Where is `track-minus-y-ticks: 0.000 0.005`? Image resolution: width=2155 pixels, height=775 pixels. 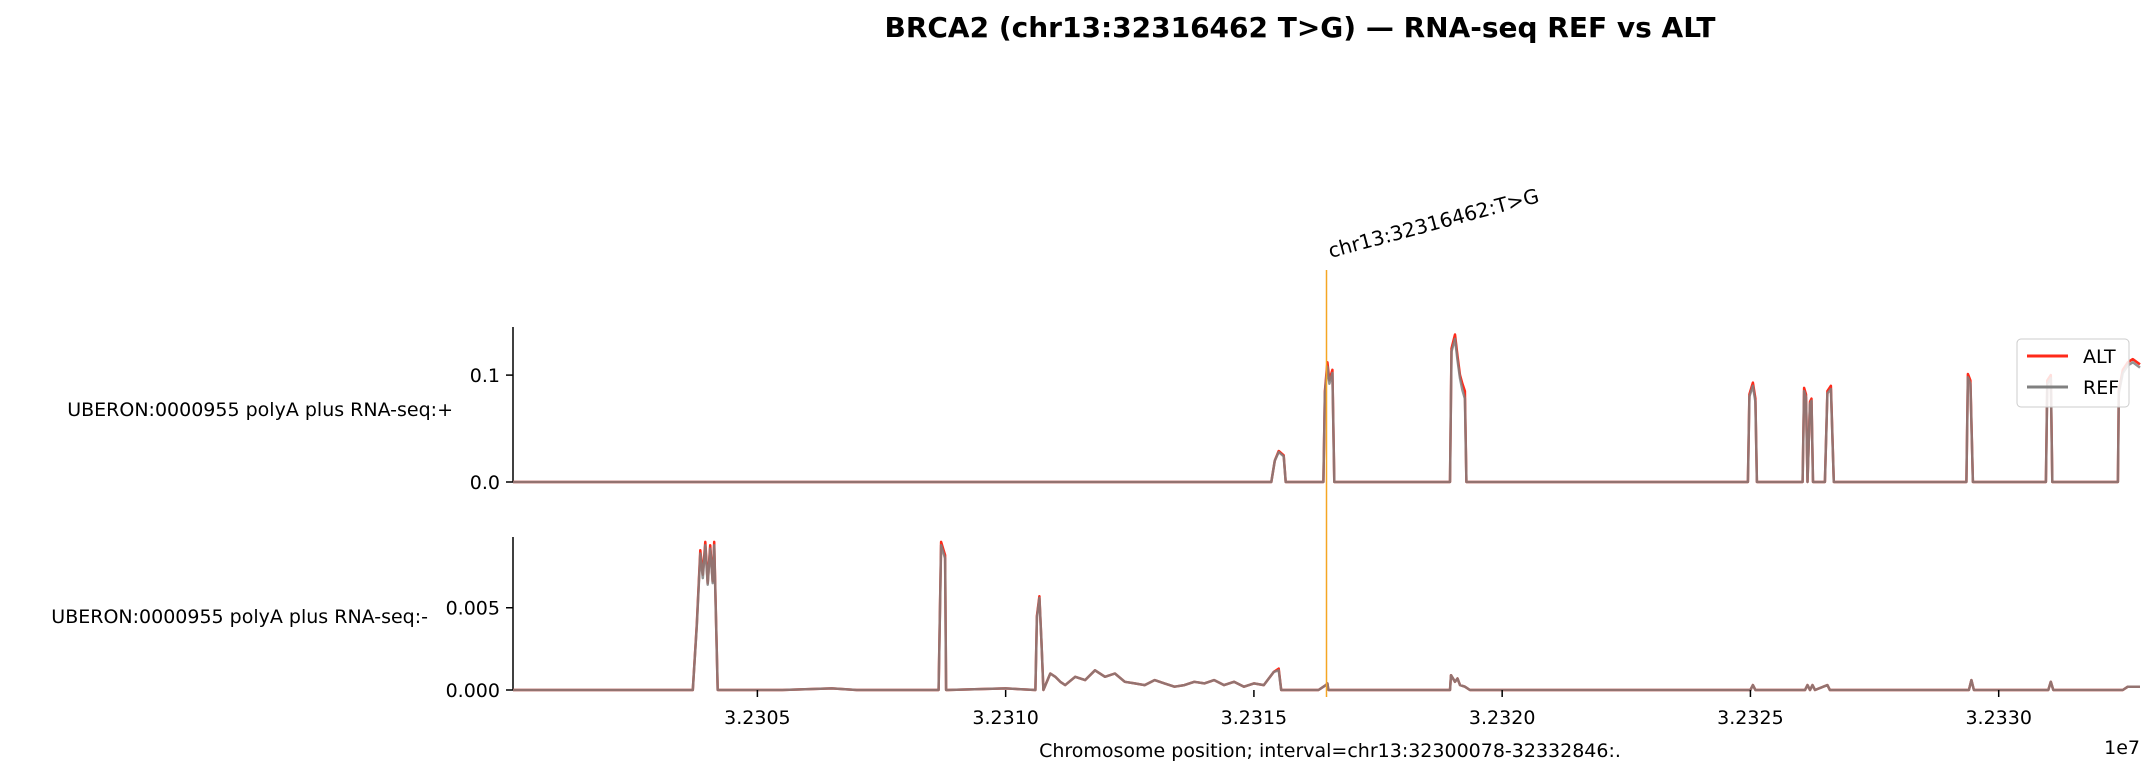 track-minus-y-ticks: 0.000 0.005 is located at coordinates (479, 650).